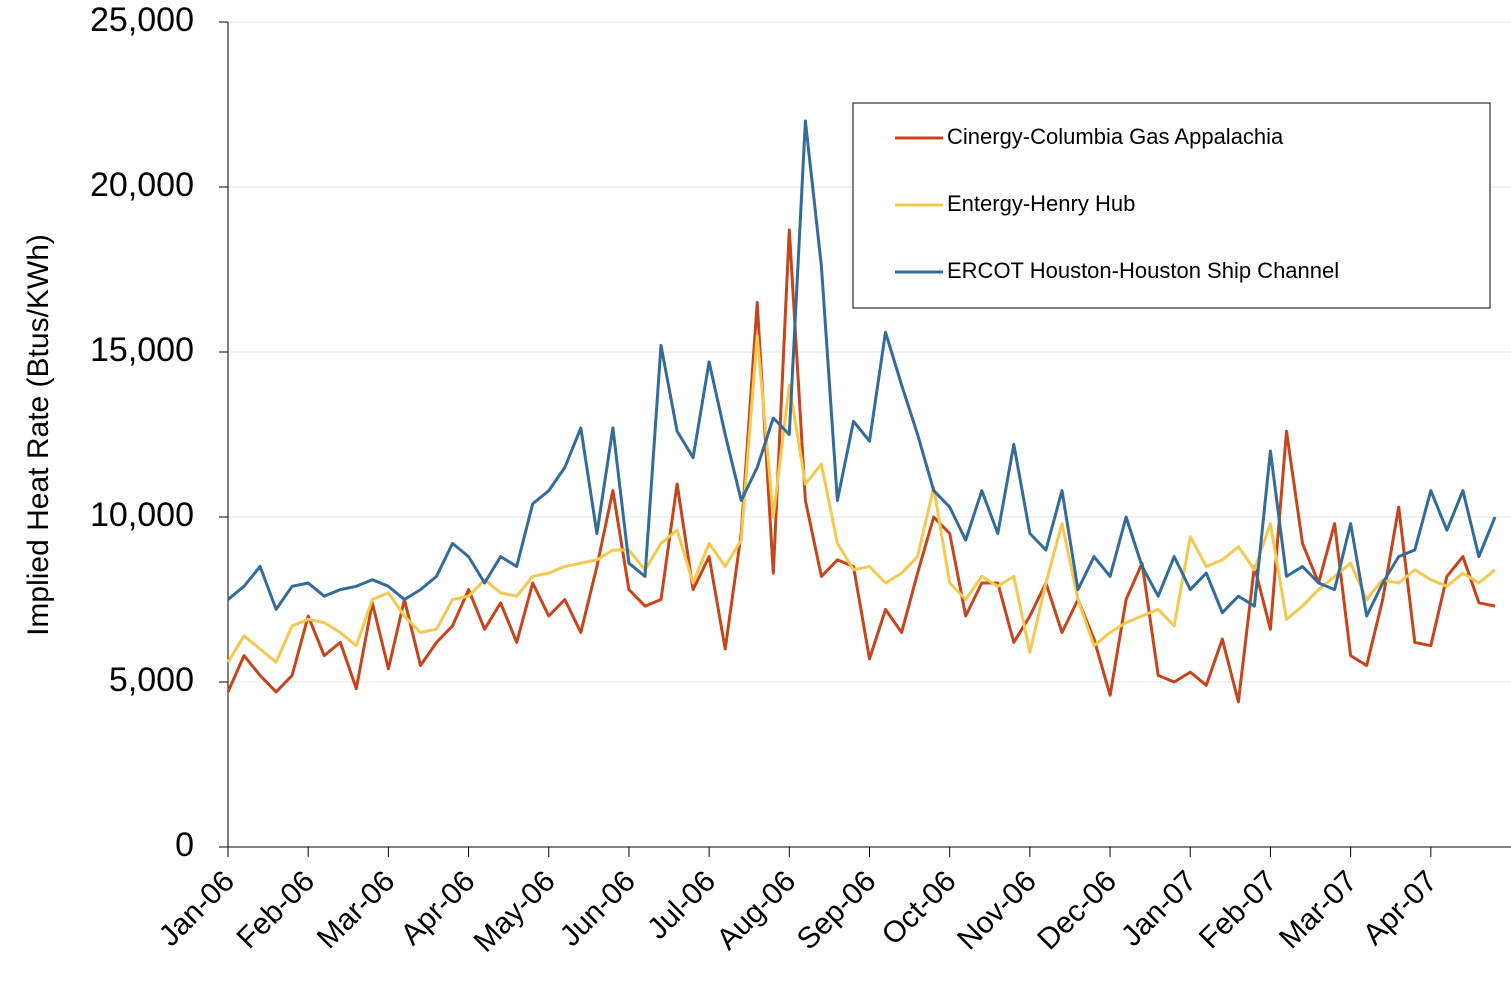  Describe the element at coordinates (1115, 136) in the screenshot. I see `legend-label: Cinergy-Columbia Gas Appalachia` at that location.